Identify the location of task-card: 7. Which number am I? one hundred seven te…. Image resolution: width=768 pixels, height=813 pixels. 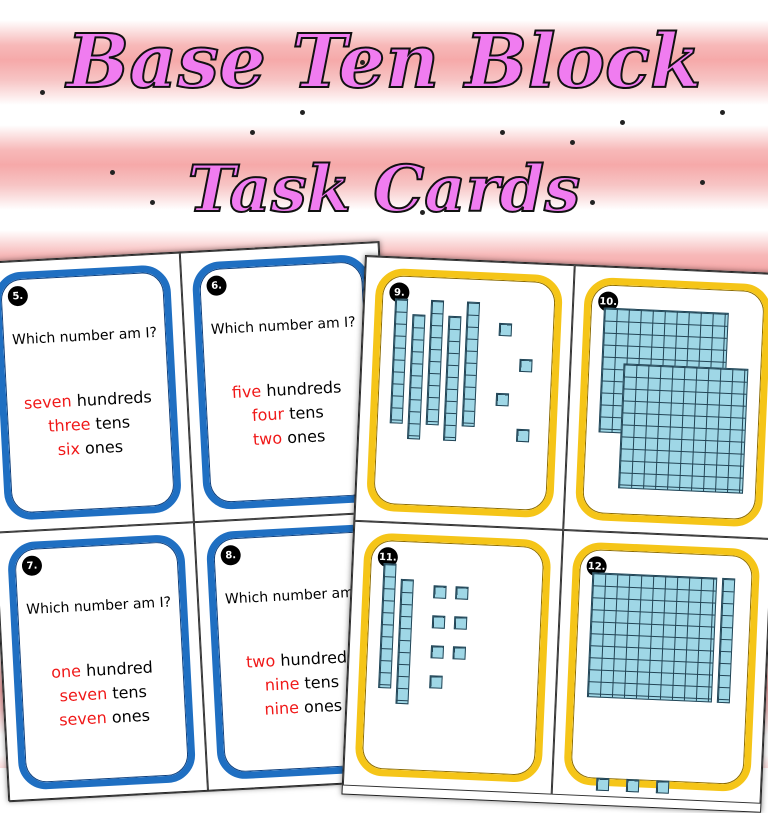
(104, 662).